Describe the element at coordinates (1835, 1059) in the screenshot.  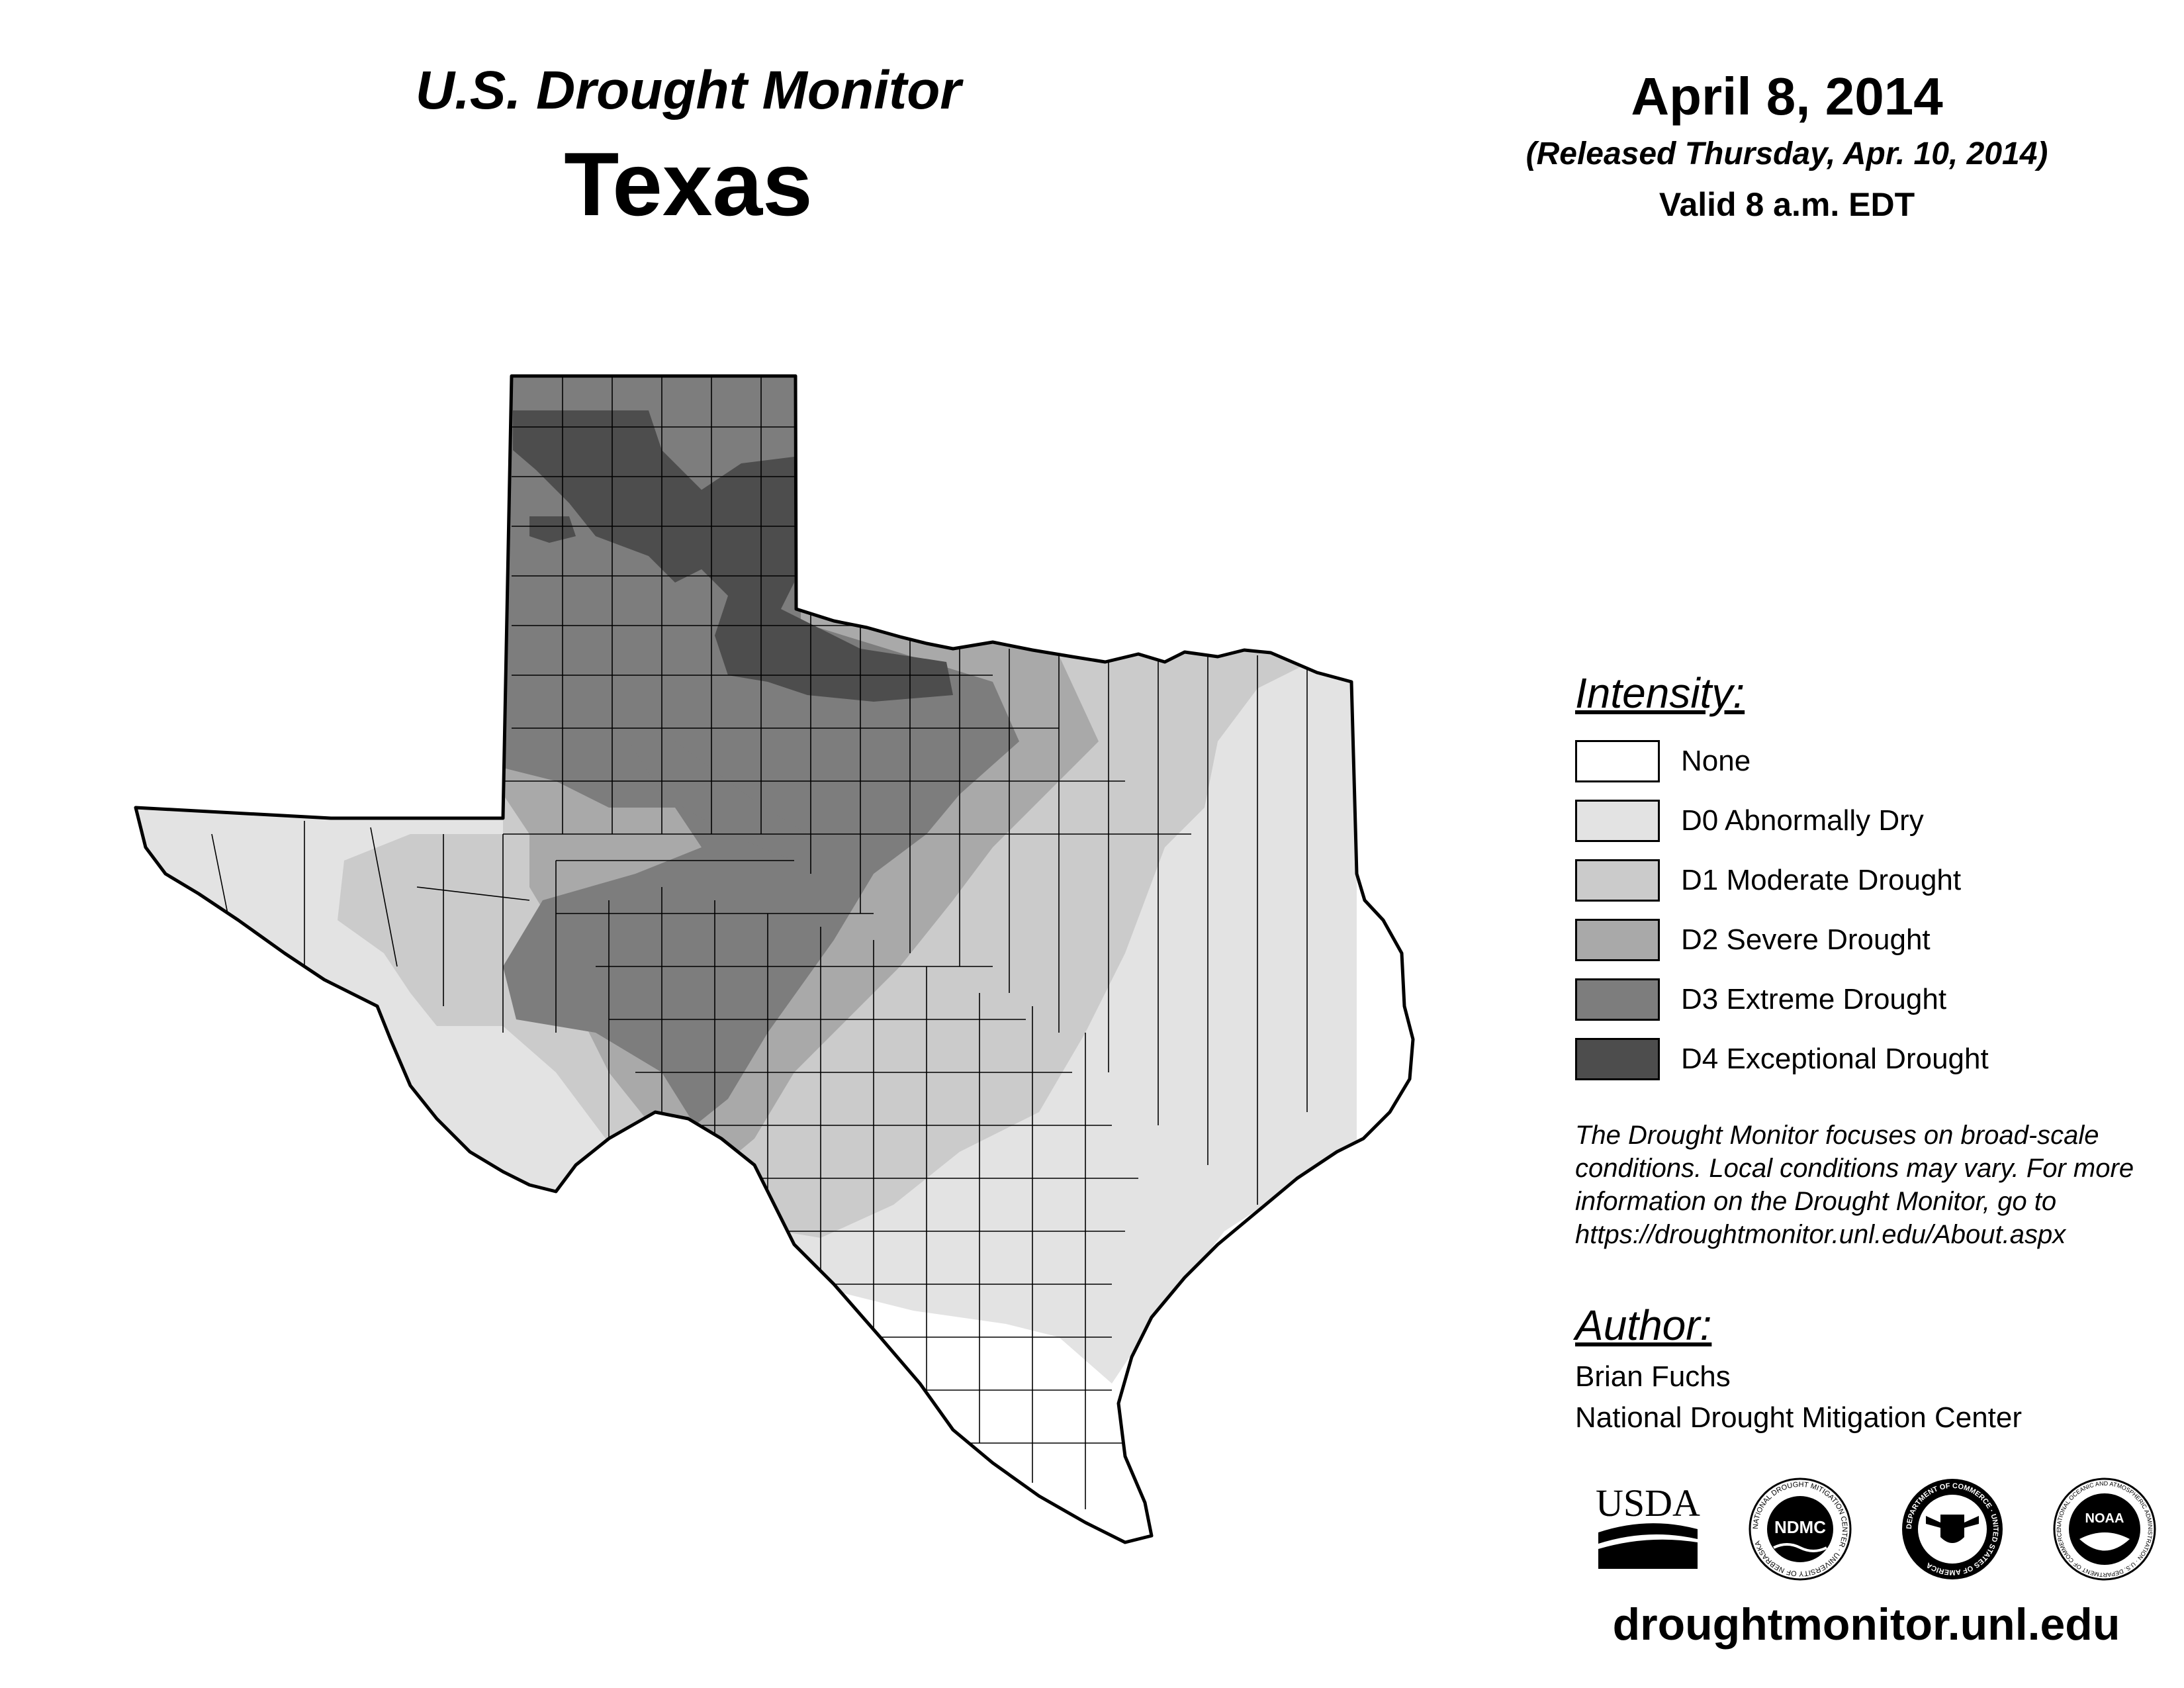
I see `legend-label: D4 Exceptional Drought` at that location.